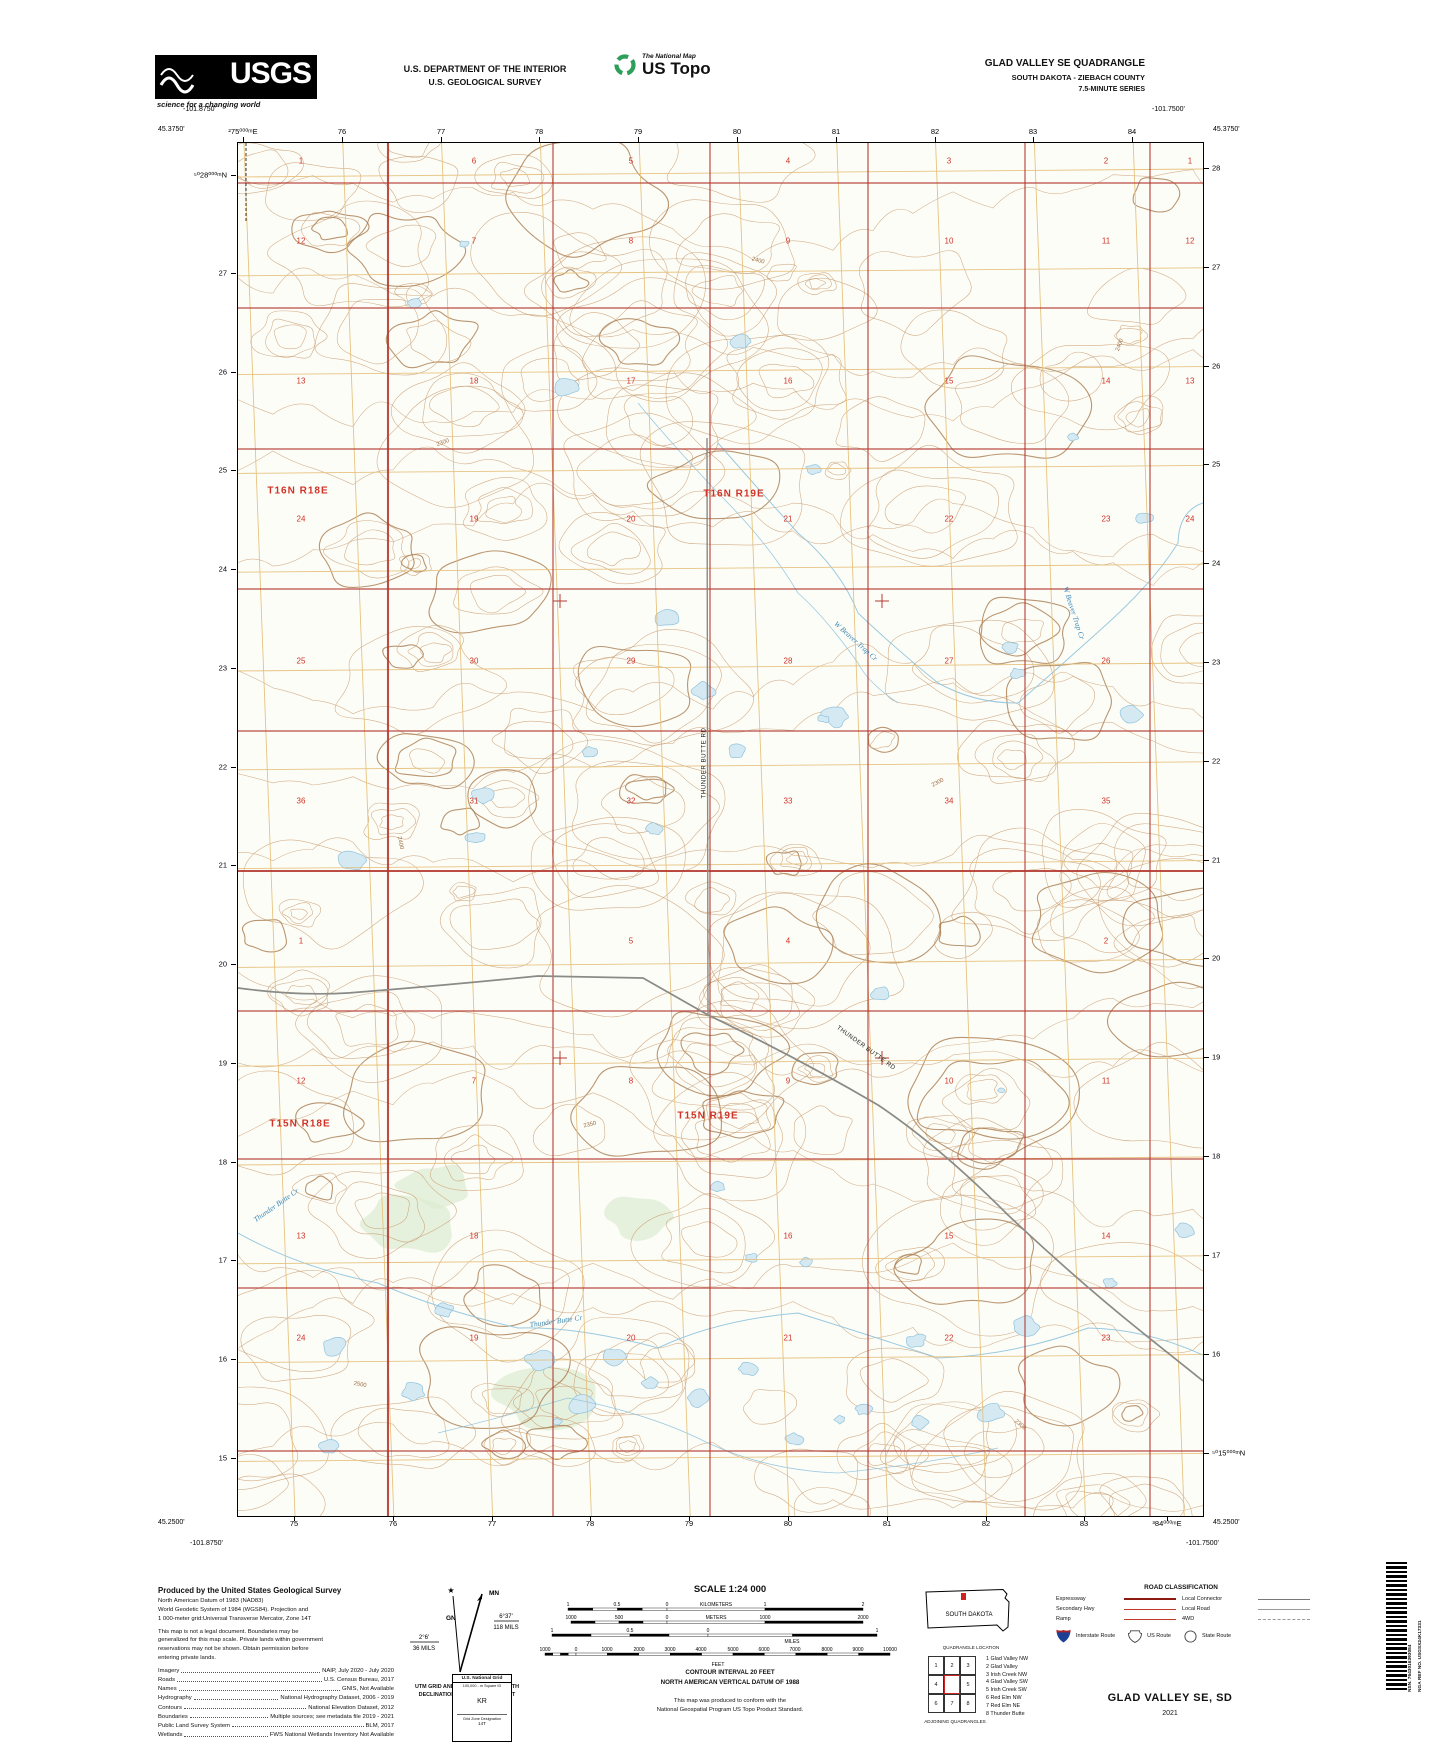 This screenshot has width=1445, height=1746. What do you see at coordinates (222, 1162) in the screenshot?
I see `grid-label-northing: 18` at bounding box center [222, 1162].